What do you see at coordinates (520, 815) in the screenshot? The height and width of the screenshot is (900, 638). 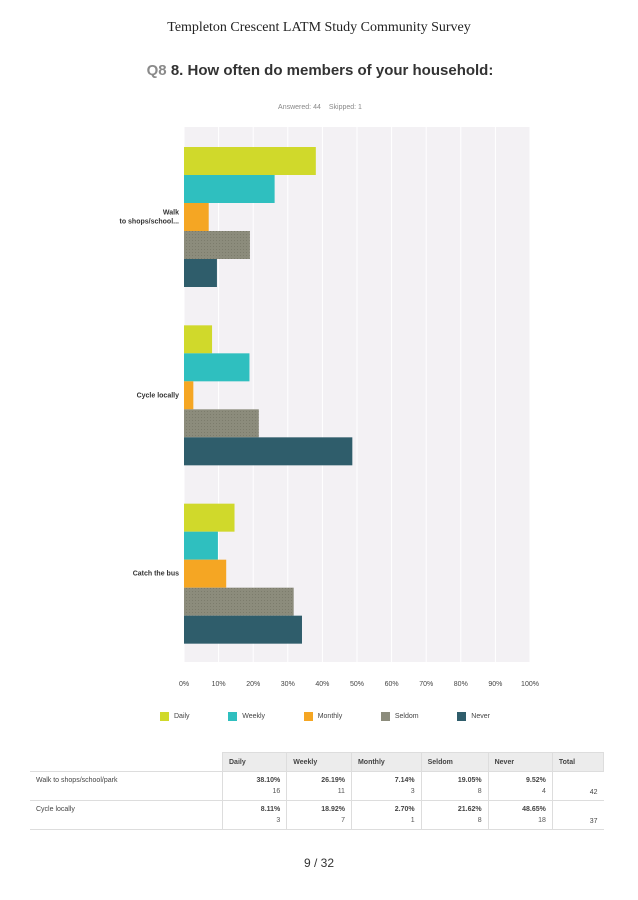 I see `table-cell: 48.65% 18` at bounding box center [520, 815].